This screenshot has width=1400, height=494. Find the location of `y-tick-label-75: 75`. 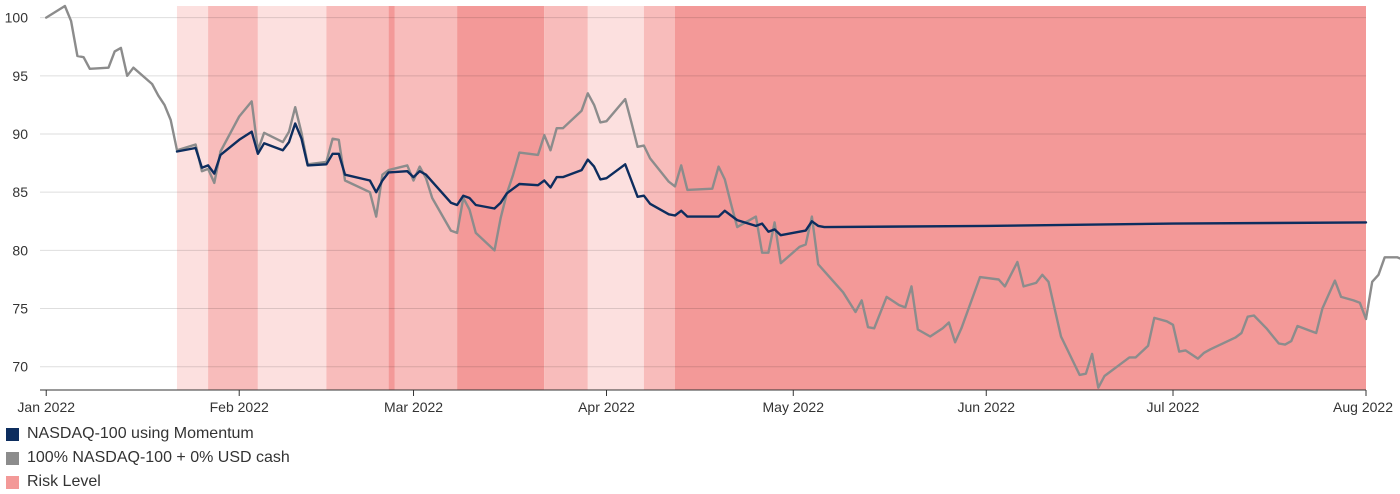

y-tick-label-75: 75 is located at coordinates (20, 309).